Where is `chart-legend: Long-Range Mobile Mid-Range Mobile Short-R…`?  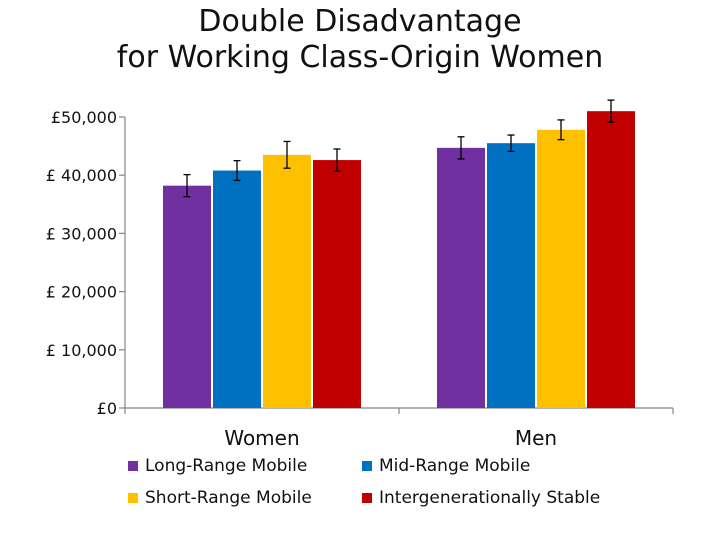 chart-legend: Long-Range Mobile Mid-Range Mobile Short-R… is located at coordinates (408, 482).